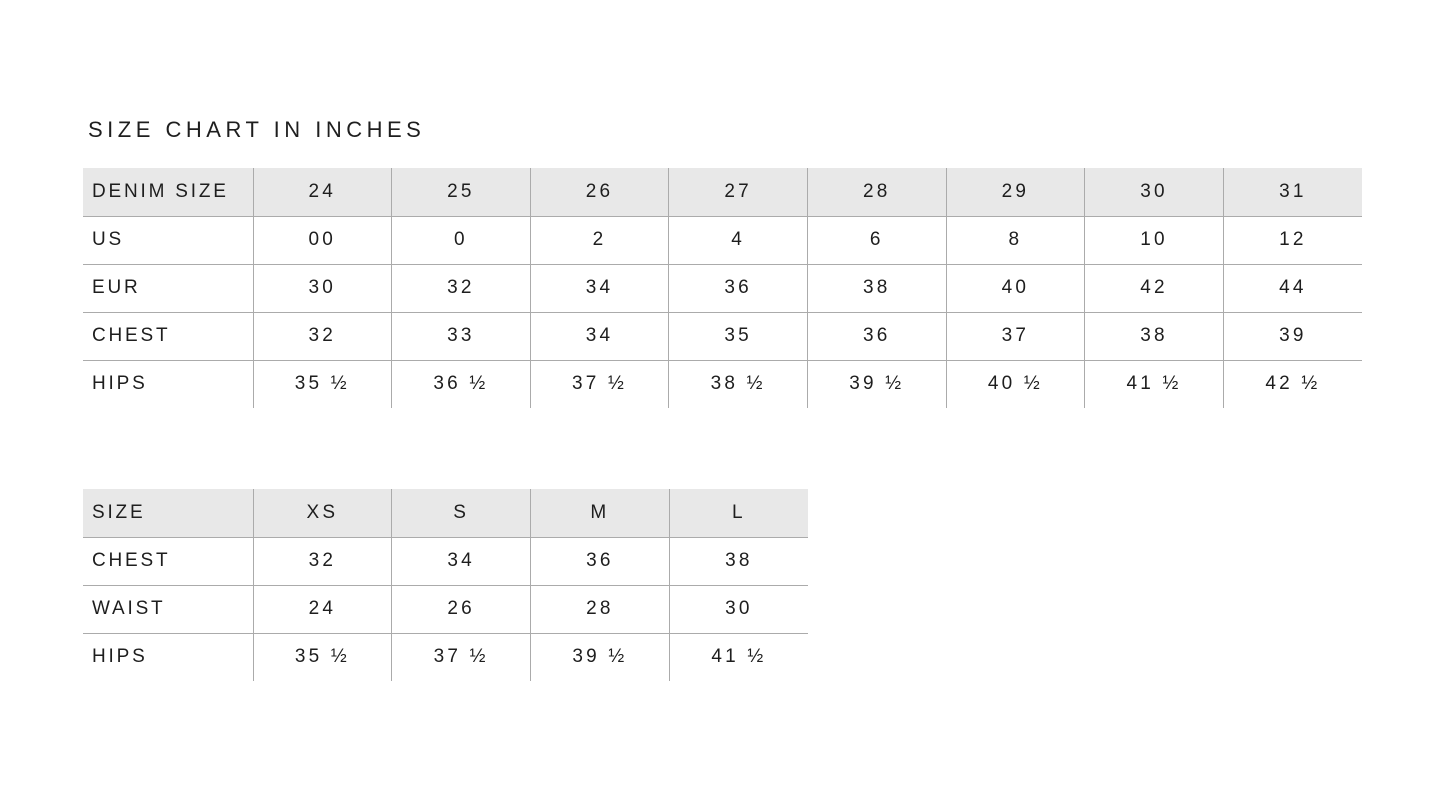  I want to click on table-row: CHEST 32 33 34 35 36 37 38 39, so click(722, 336).